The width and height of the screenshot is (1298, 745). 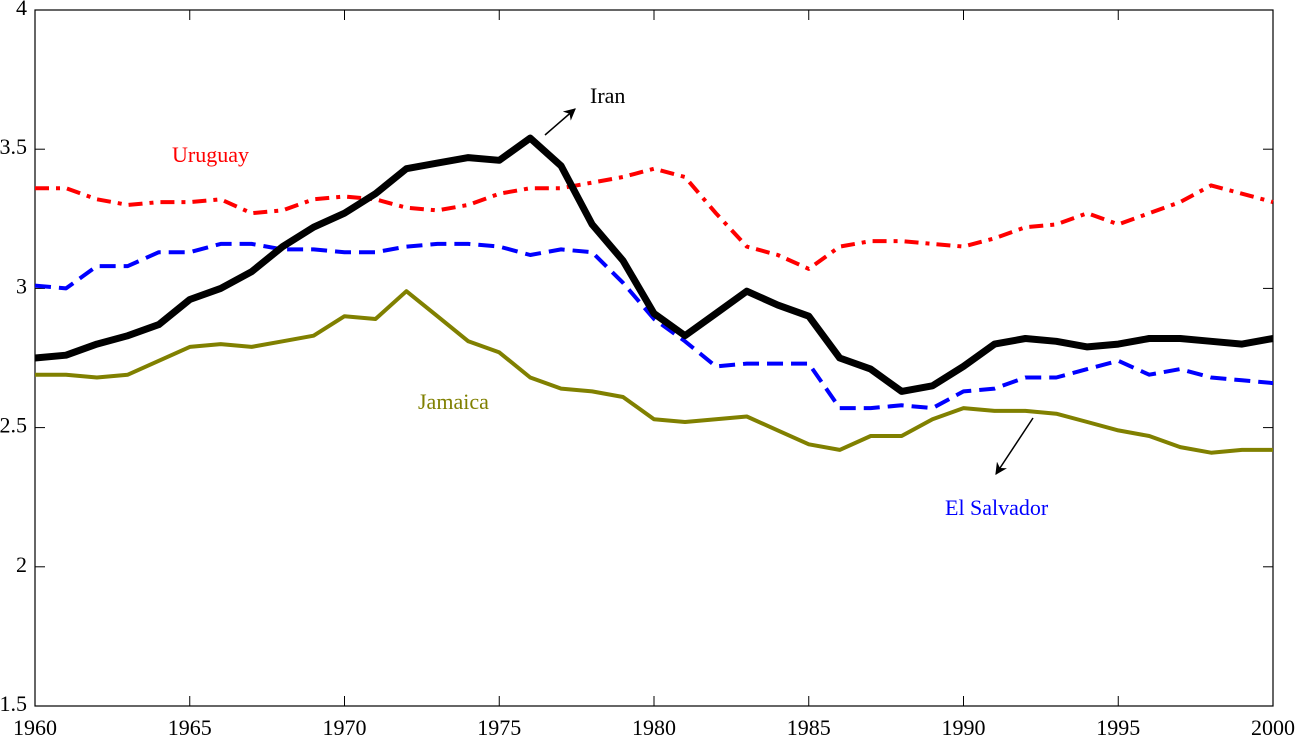 What do you see at coordinates (1014, 446) in the screenshot?
I see `el-salvador-arrow` at bounding box center [1014, 446].